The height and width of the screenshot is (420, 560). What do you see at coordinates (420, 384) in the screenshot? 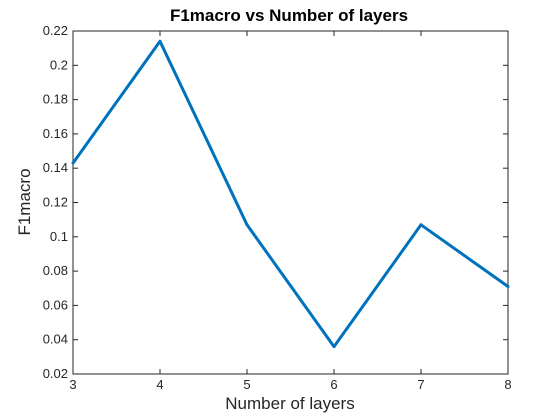
I see `x-tick-label: 7` at bounding box center [420, 384].